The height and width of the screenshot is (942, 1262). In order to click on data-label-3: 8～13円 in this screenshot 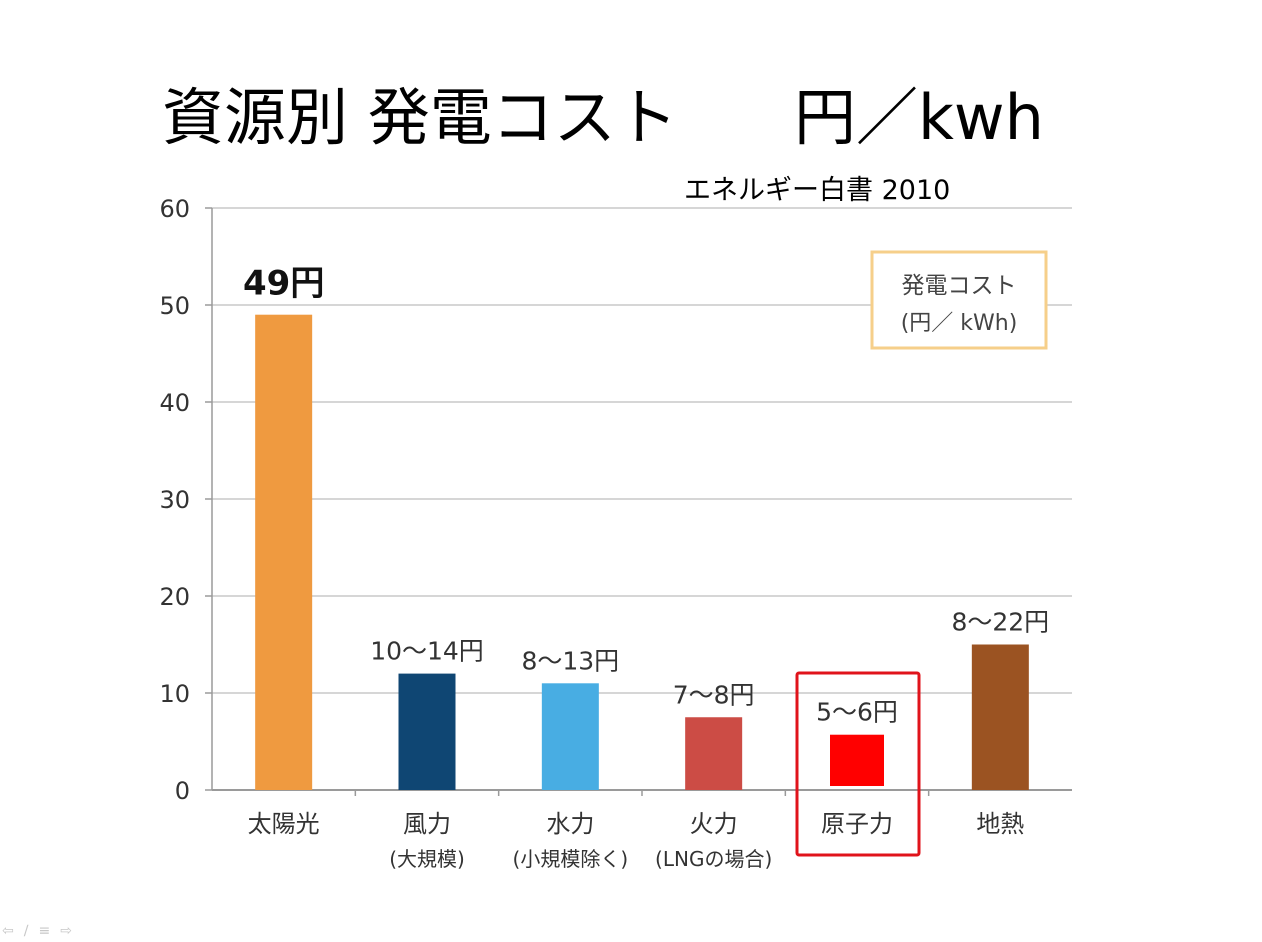, I will do `click(570, 660)`.